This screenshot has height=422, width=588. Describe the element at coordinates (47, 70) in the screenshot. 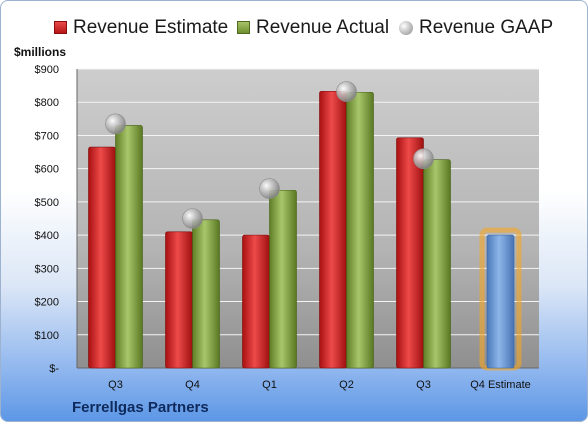

I see `y-tick-label: $900` at that location.